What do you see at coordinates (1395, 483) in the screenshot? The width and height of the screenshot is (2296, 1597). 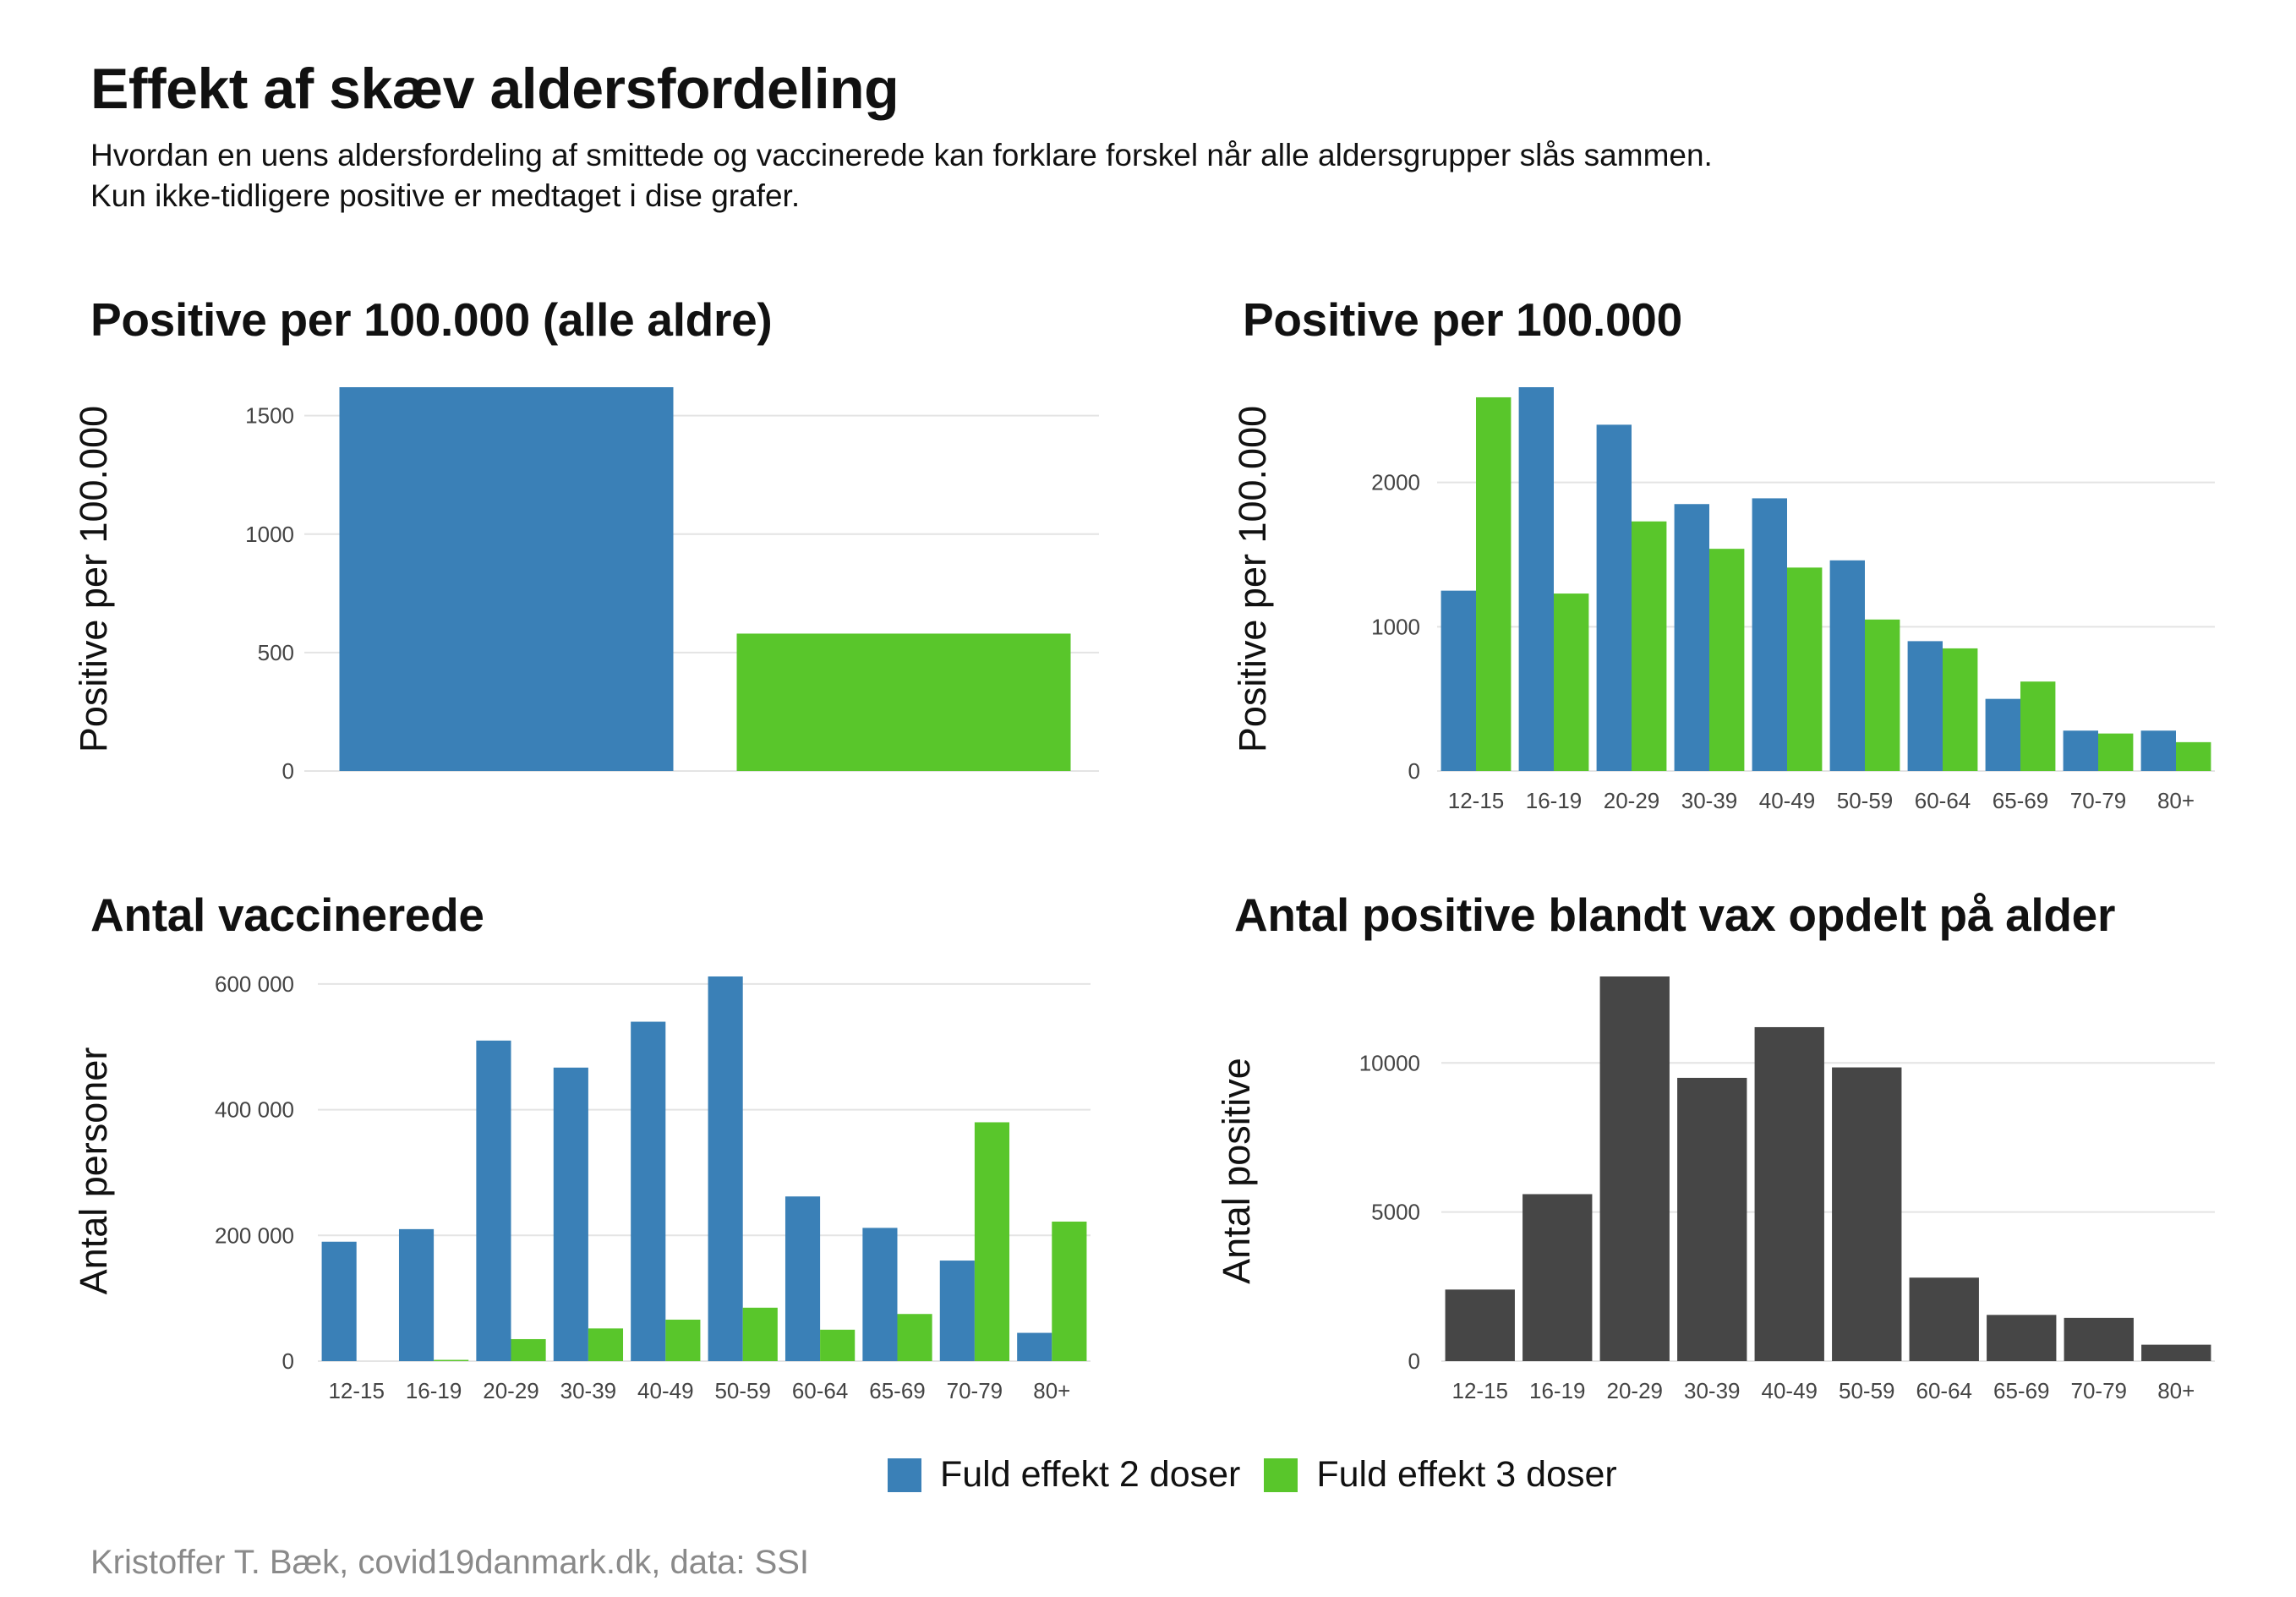 I see `y-tick-label: 2000` at bounding box center [1395, 483].